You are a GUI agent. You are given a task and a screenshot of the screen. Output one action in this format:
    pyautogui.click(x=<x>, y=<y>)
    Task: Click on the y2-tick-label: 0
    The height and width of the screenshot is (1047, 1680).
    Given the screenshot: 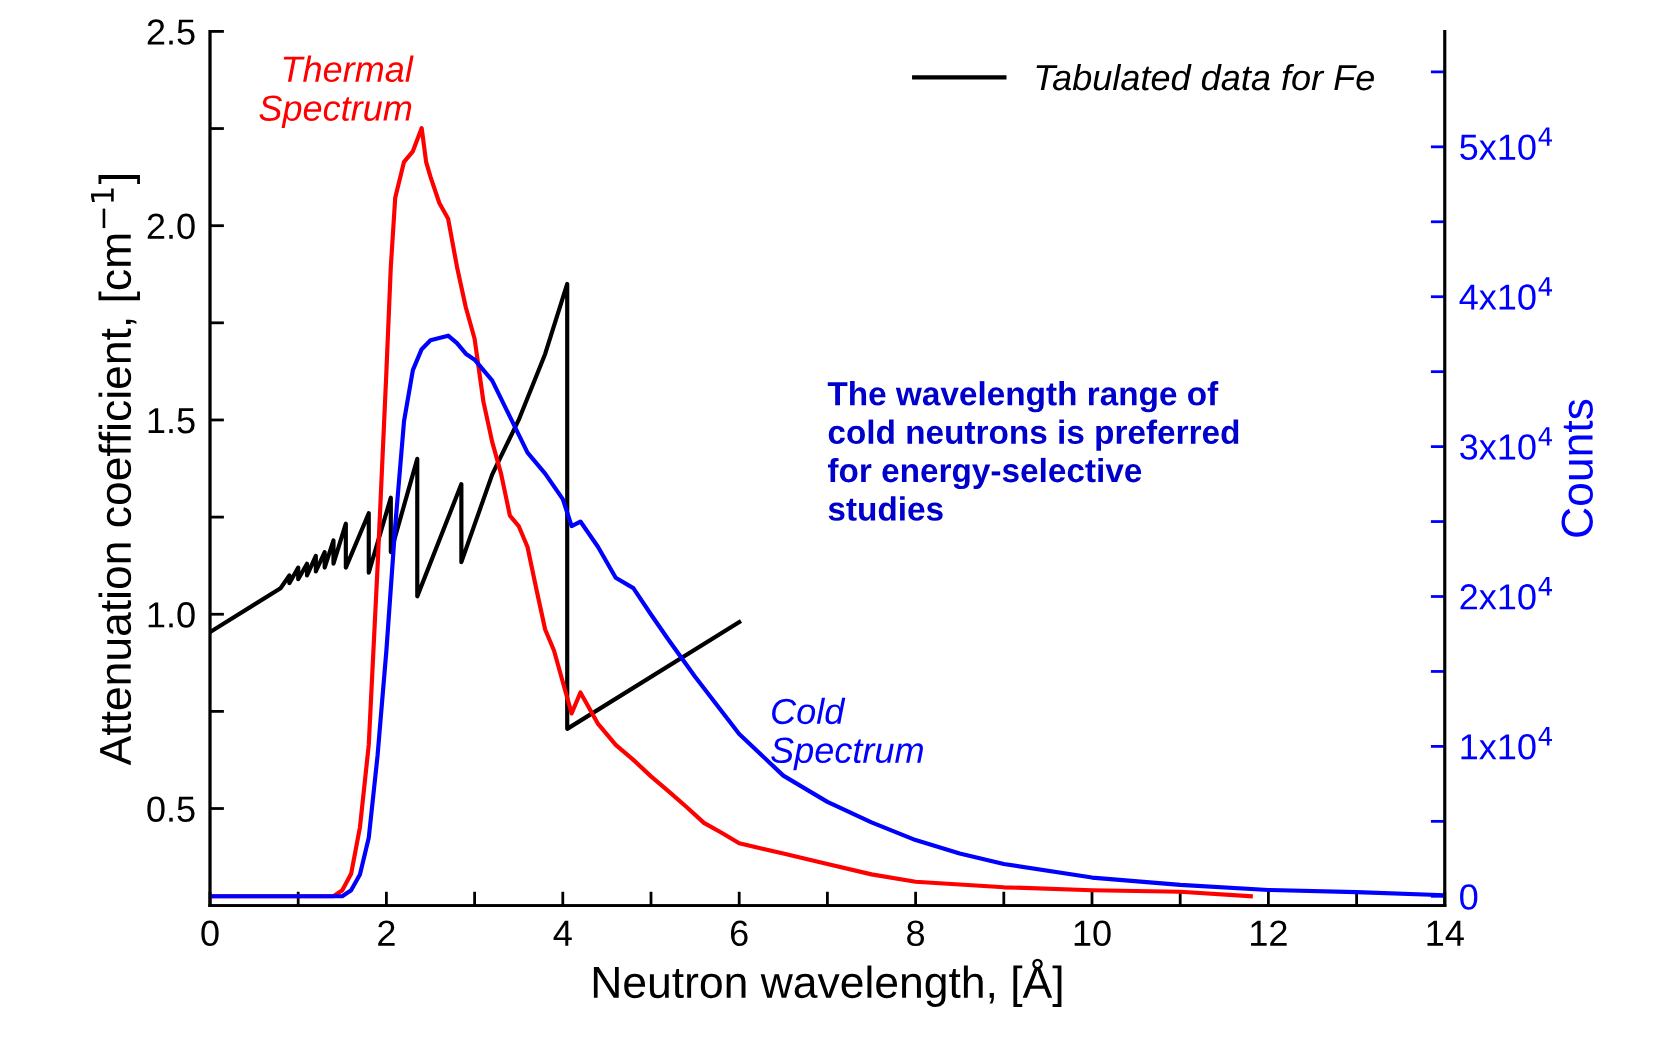 What is the action you would take?
    pyautogui.click(x=1469, y=897)
    